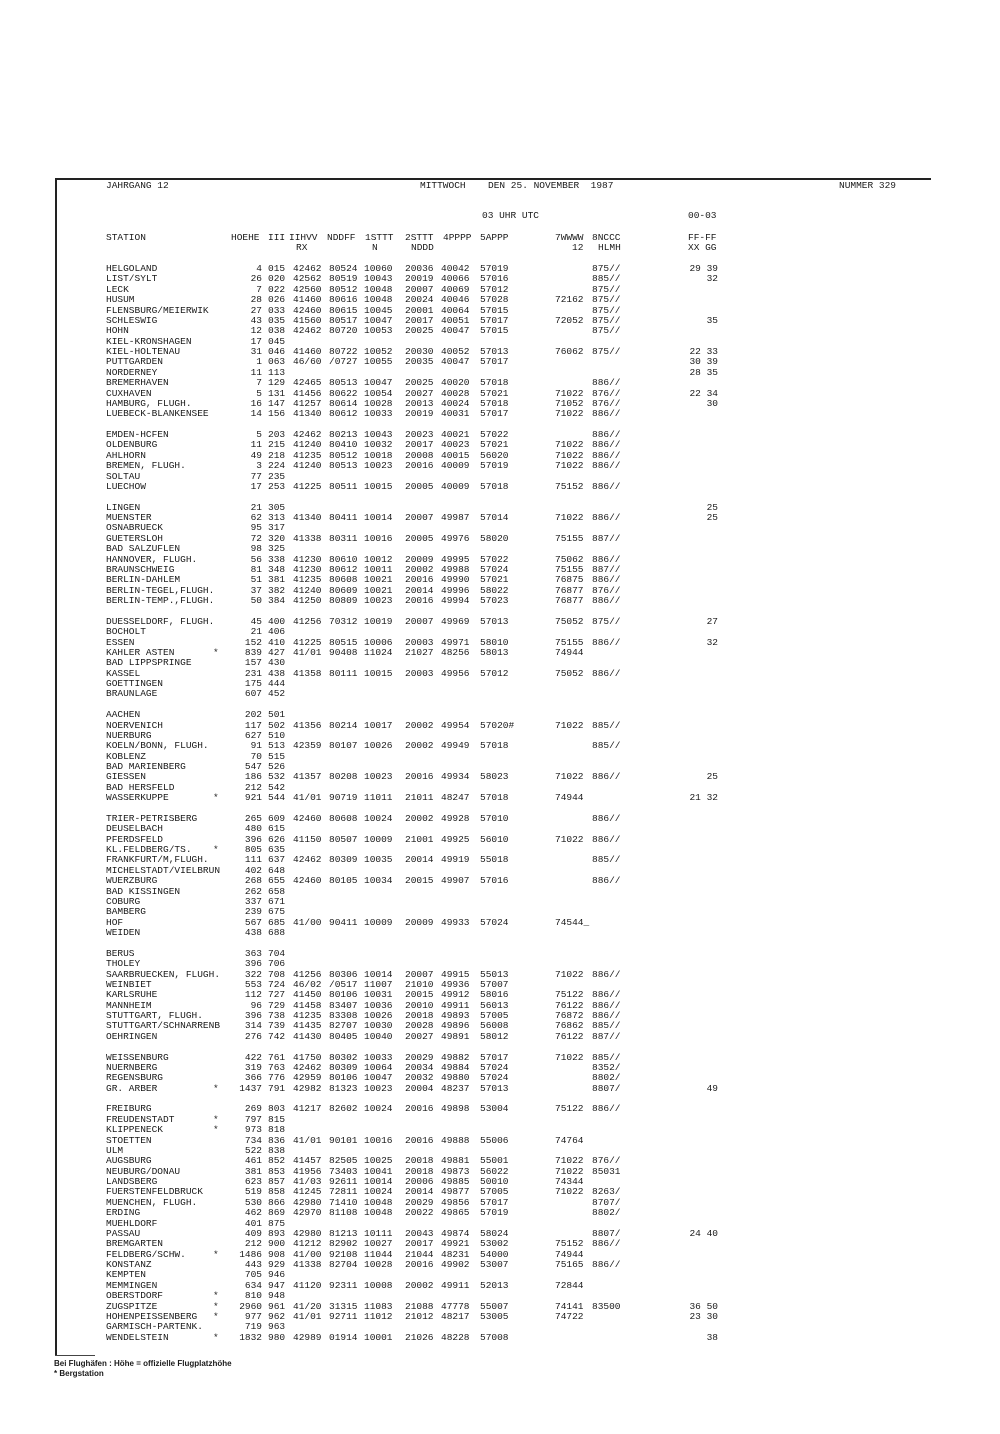 Image resolution: width=1000 pixels, height=1434 pixels. I want to click on station-number: 866, so click(277, 1202).